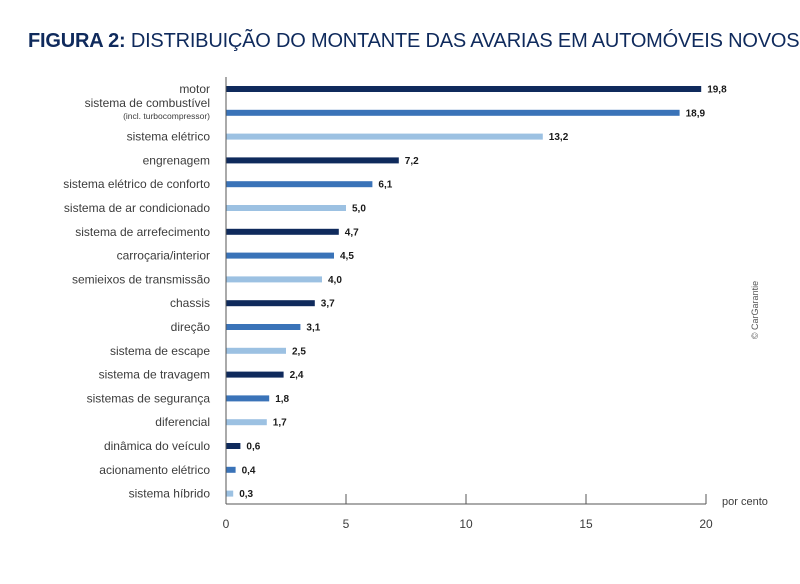 Image resolution: width=800 pixels, height=584 pixels. I want to click on category-sublabel-1: (incl. turbocompressor), so click(166, 116).